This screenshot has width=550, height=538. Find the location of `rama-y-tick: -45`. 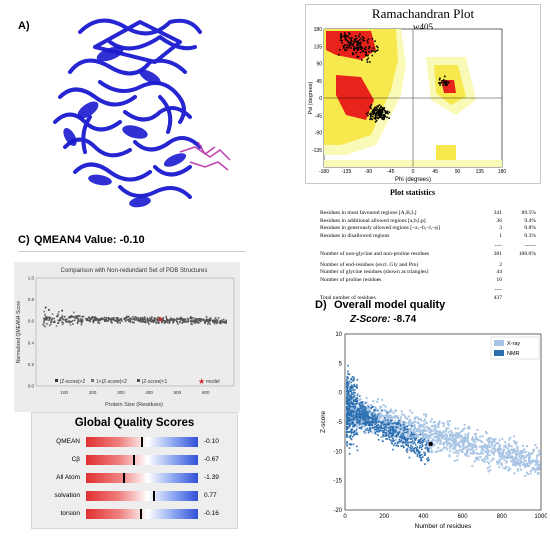

rama-y-tick: -45 is located at coordinates (318, 116).